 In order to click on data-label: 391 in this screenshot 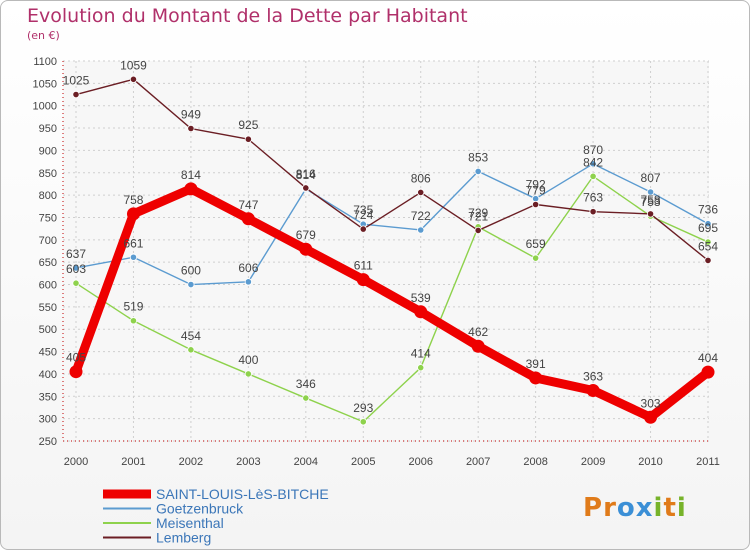, I will do `click(536, 364)`.